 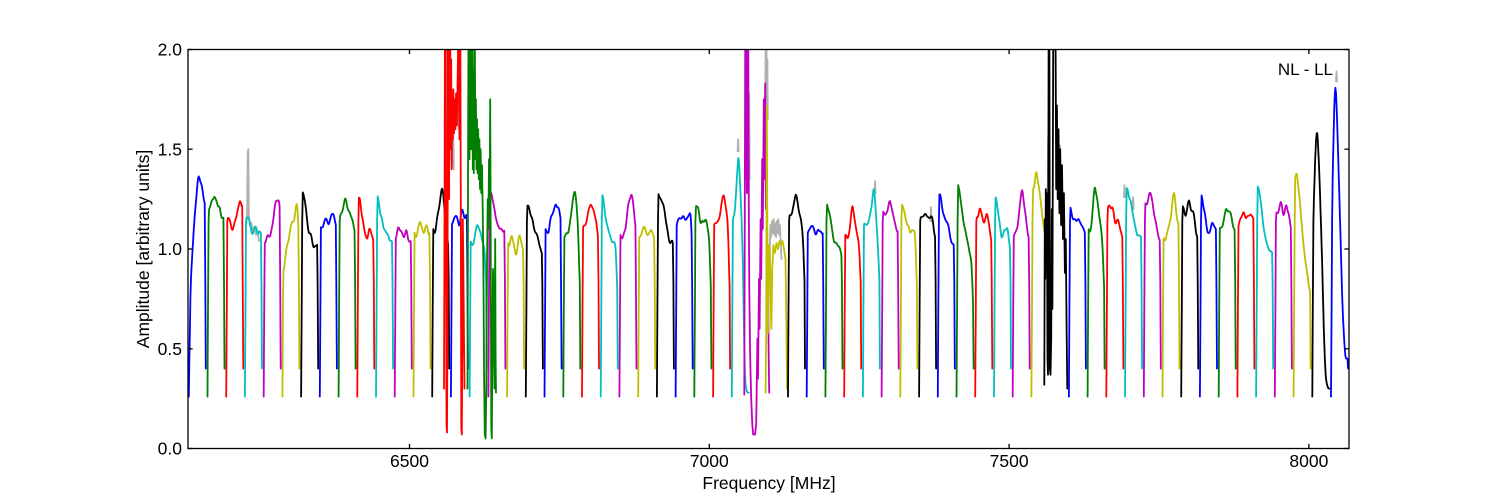 I want to click on svg-text: Amplitude [arbitrary units], so click(x=143, y=249).